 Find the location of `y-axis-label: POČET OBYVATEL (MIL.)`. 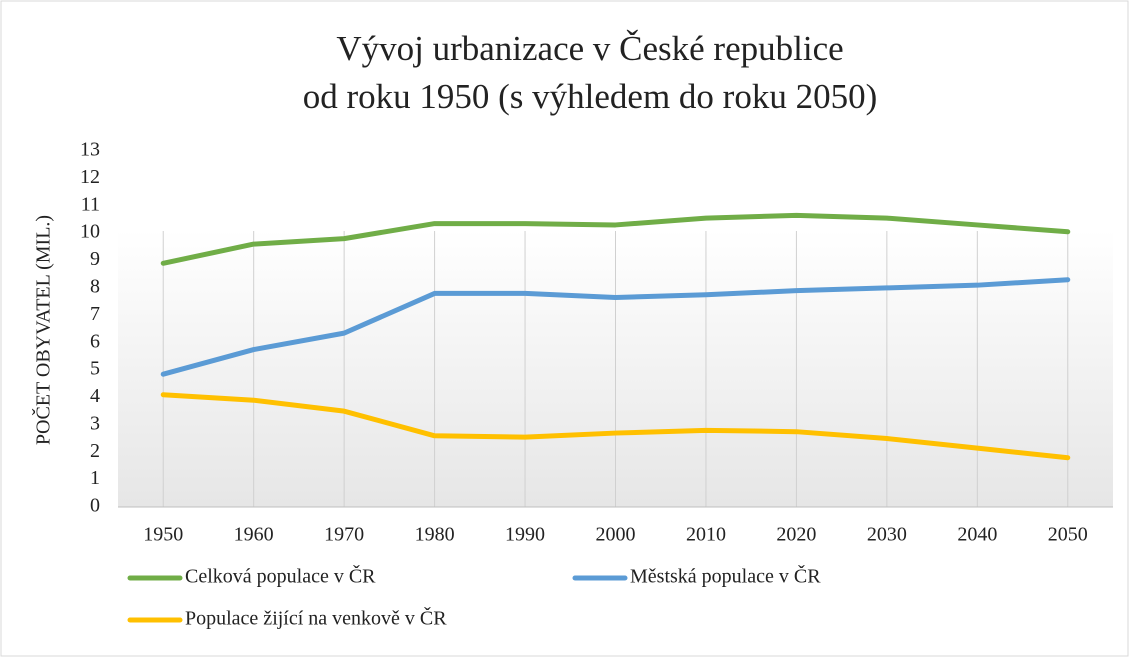

y-axis-label: POČET OBYVATEL (MIL.) is located at coordinates (43, 330).